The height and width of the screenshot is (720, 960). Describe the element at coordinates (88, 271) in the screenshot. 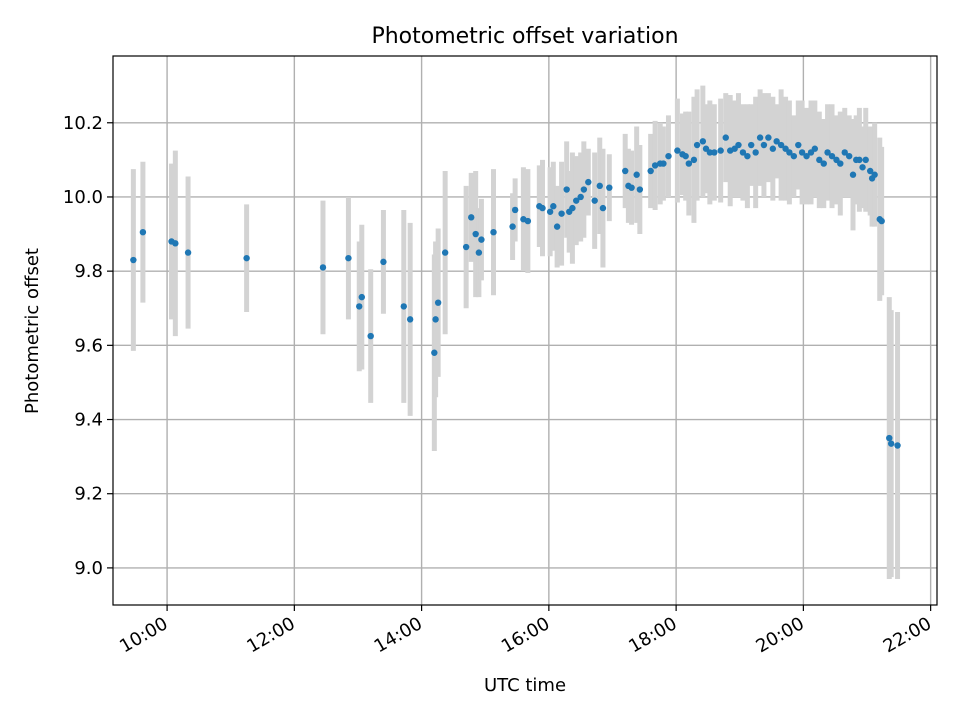

I see `y-tick-label: 9.8` at that location.